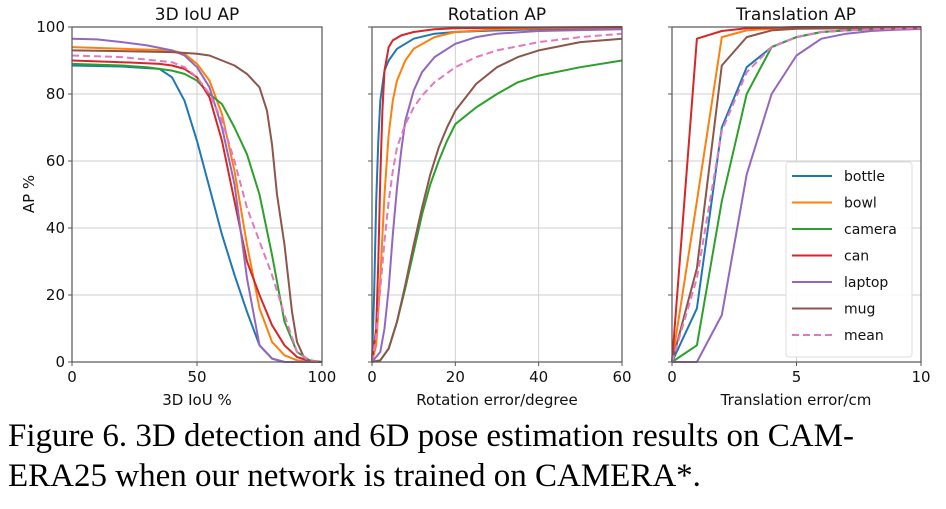 This screenshot has height=509, width=946. I want to click on x-tick-label: 40, so click(538, 377).